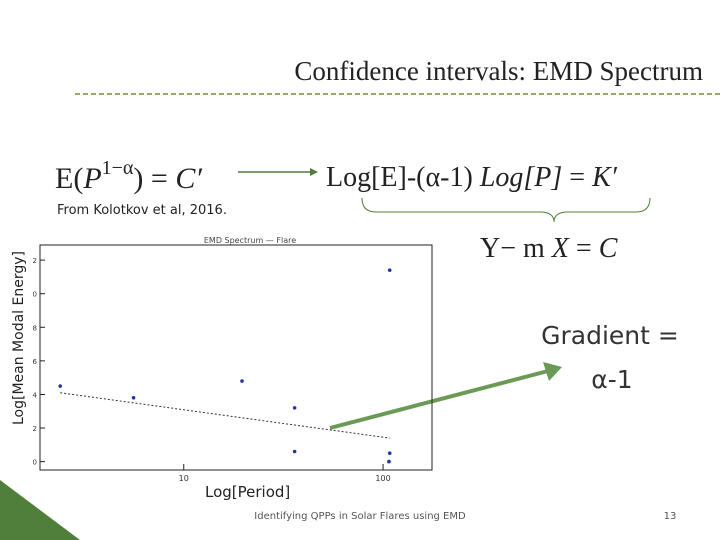 The height and width of the screenshot is (540, 720). I want to click on equation-1: E(P1−α) = C′, so click(128, 176).